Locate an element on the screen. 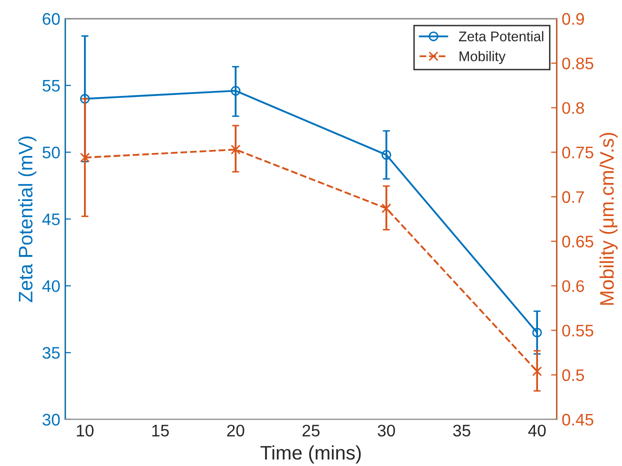 This screenshot has width=622, height=466. x-tick-label: 30 is located at coordinates (386, 430).